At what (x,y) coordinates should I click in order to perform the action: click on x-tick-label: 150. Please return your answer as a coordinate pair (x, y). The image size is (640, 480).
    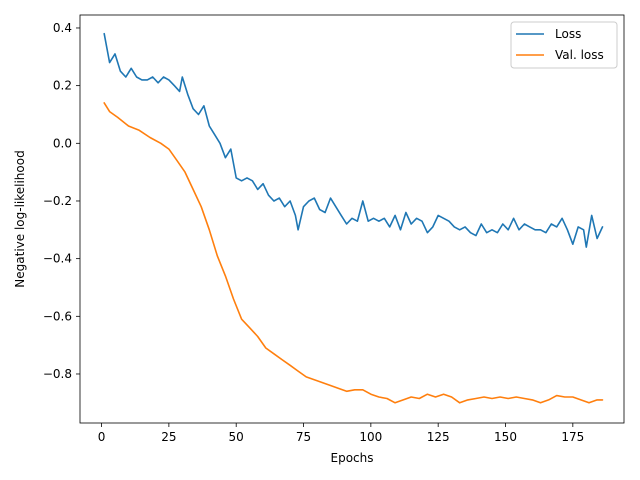
    Looking at the image, I should click on (505, 437).